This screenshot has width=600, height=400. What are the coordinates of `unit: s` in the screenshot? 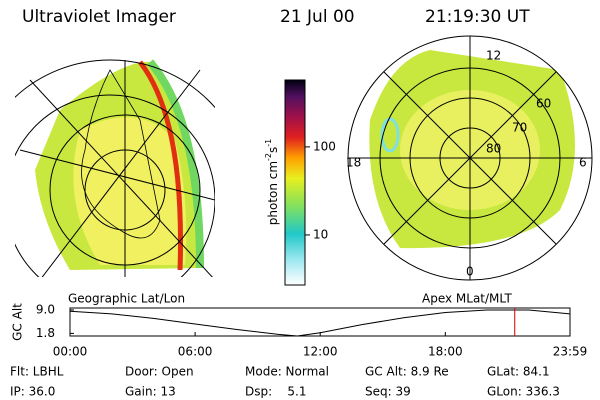 It's located at (273, 150).